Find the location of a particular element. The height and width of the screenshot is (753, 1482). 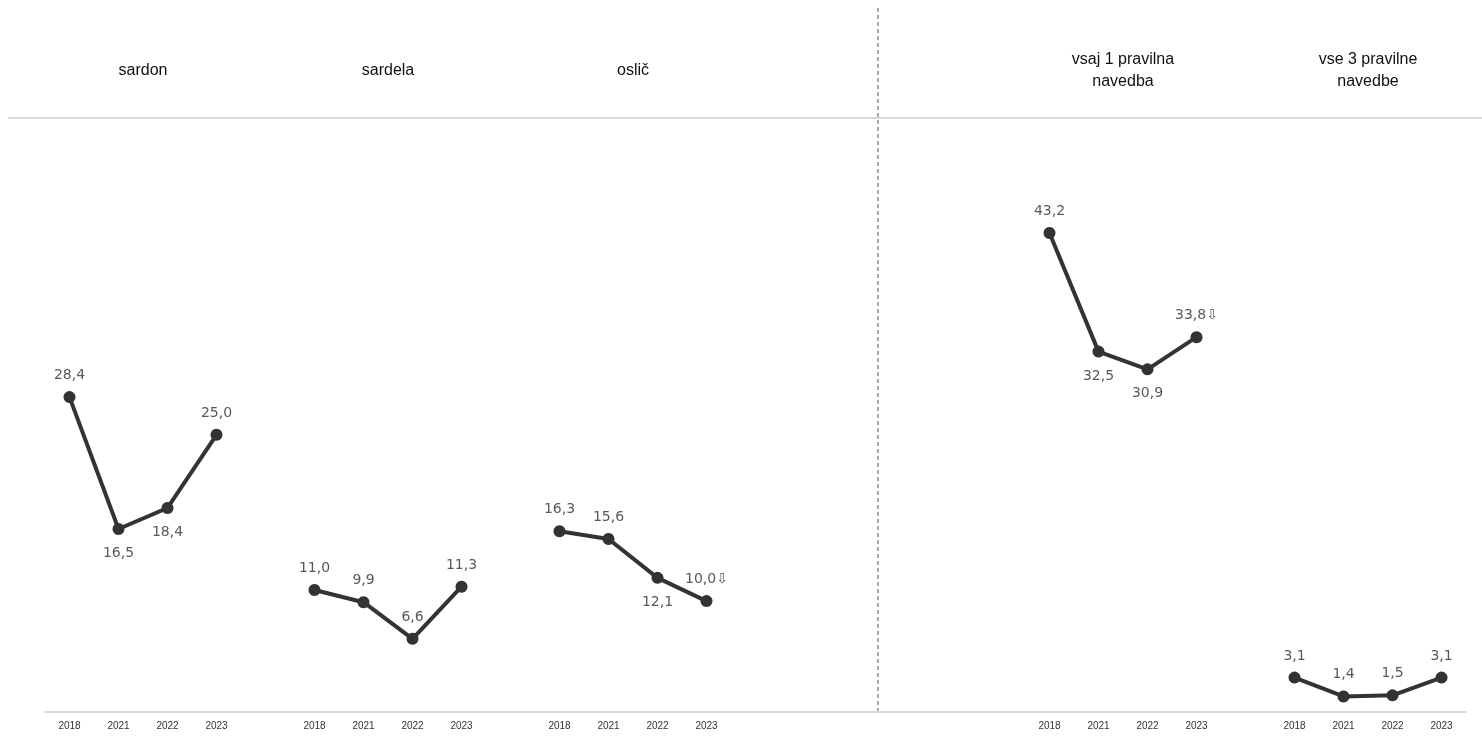

data-label: 25,0 is located at coordinates (216, 411).